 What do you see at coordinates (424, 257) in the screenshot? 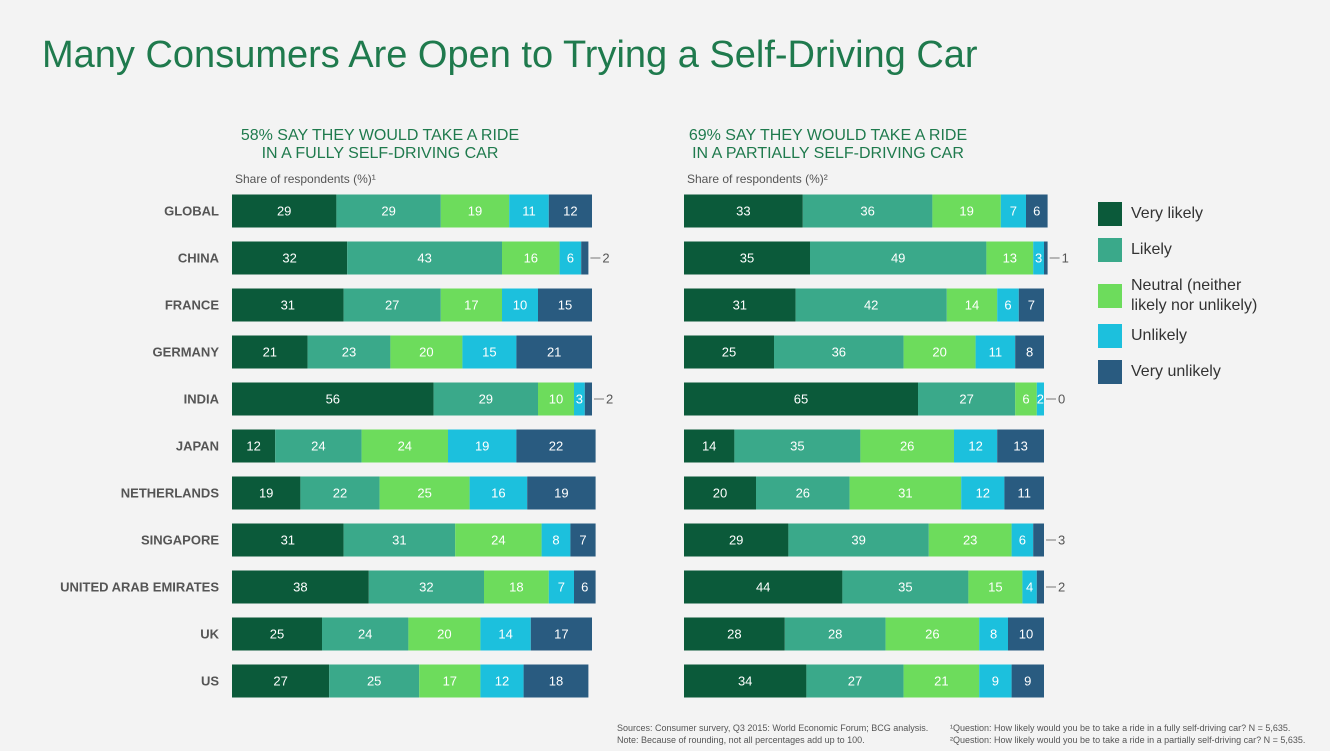
I see `value-label: 43` at bounding box center [424, 257].